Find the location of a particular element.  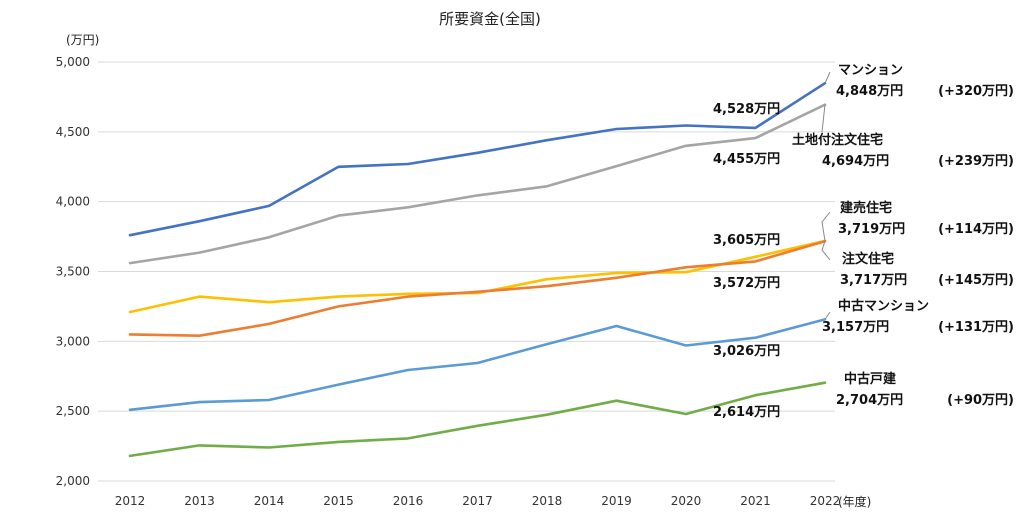

change-label: (+320万円) is located at coordinates (976, 91).